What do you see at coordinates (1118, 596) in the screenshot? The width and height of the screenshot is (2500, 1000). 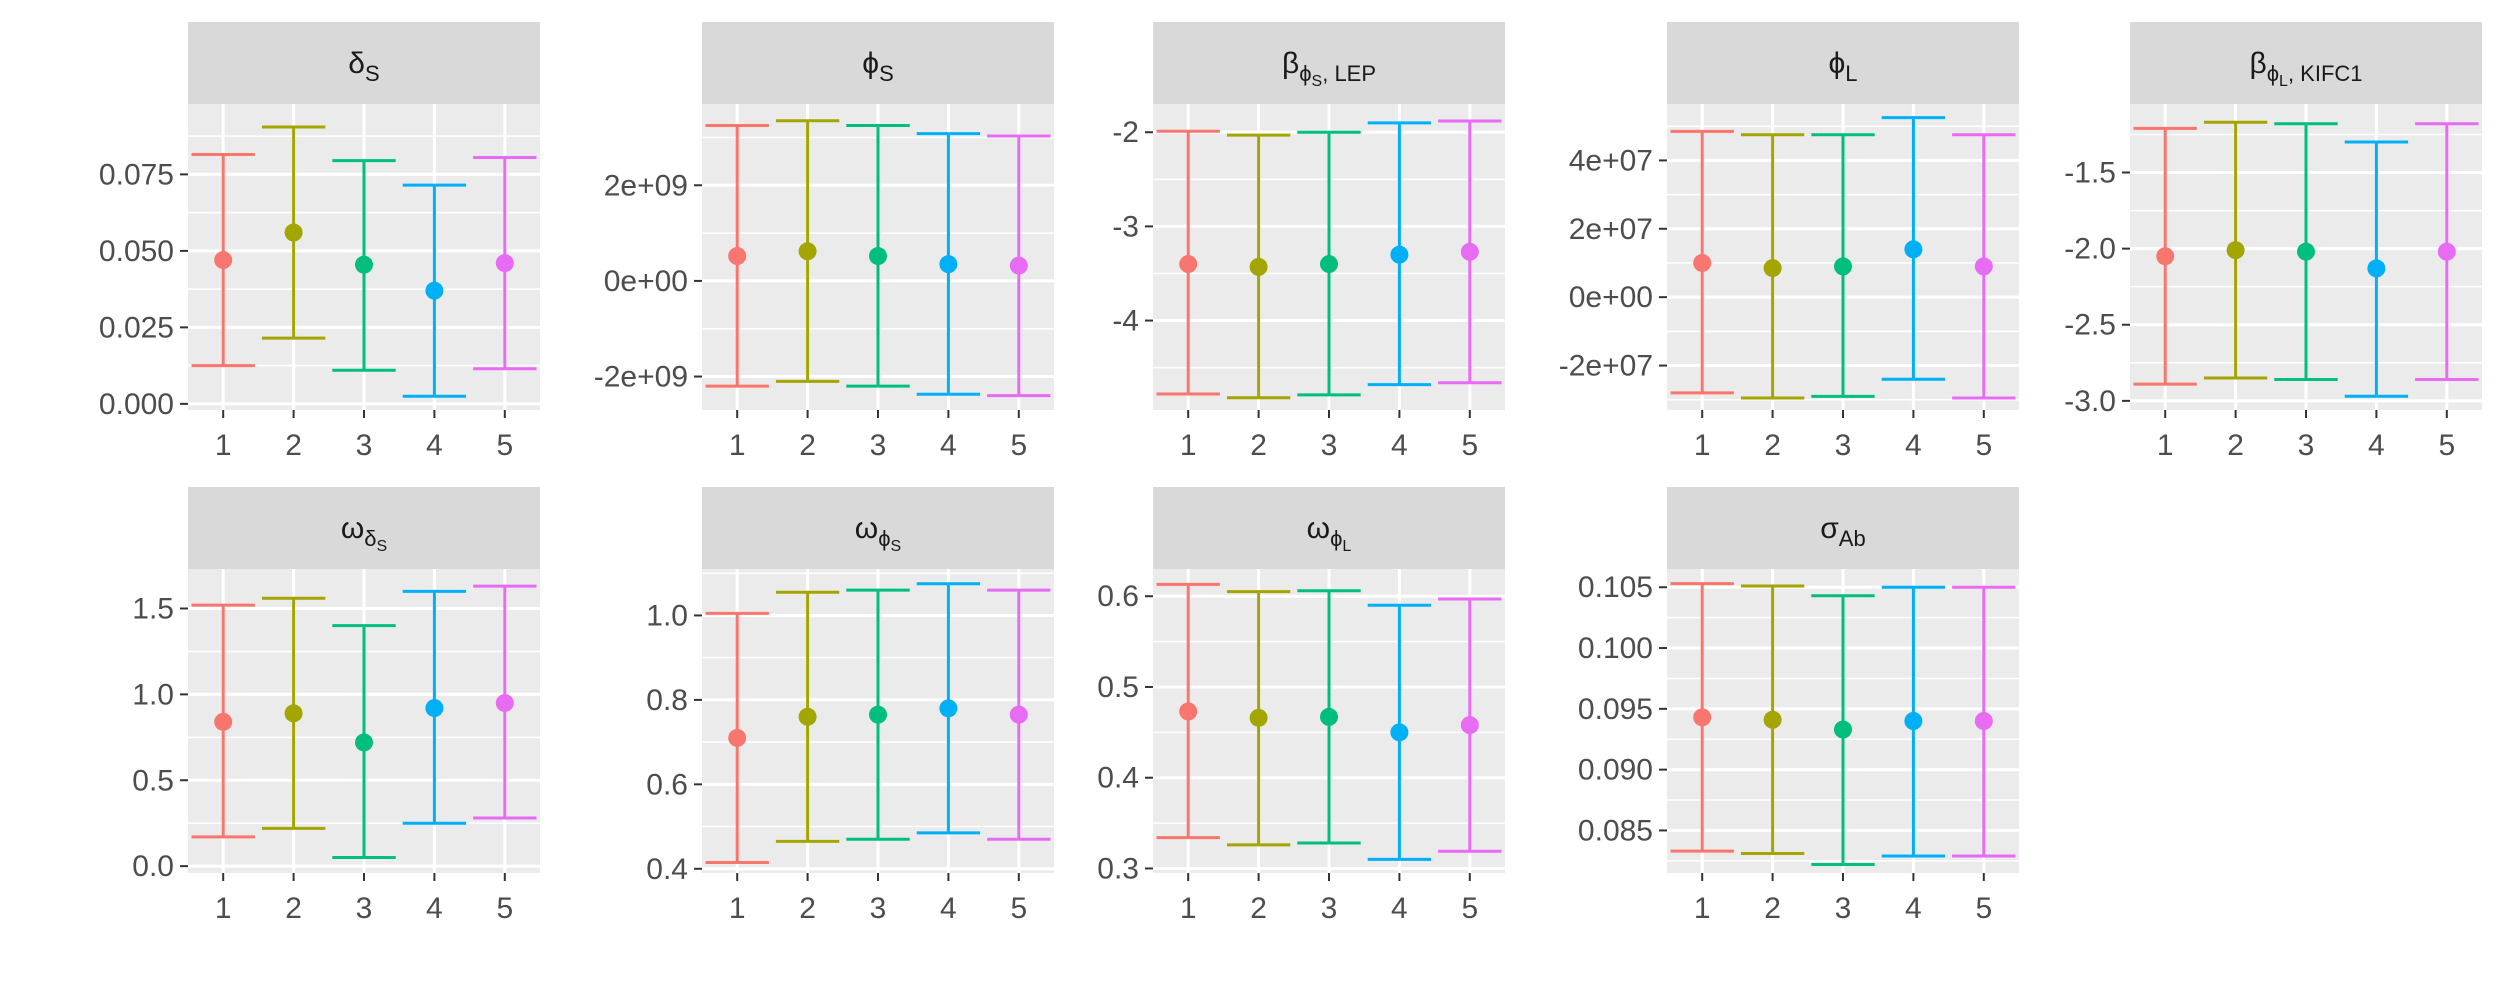 I see `y-tick-label: 0.6` at bounding box center [1118, 596].